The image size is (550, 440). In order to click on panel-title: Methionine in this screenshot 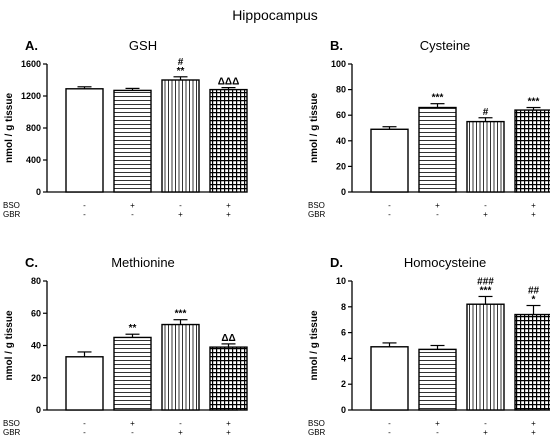, I will do `click(143, 262)`.